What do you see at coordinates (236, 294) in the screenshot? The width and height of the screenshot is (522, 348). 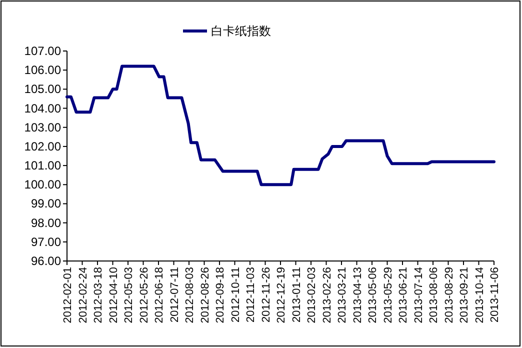 I see `x-tick-label: 2012-10-11` at bounding box center [236, 294].